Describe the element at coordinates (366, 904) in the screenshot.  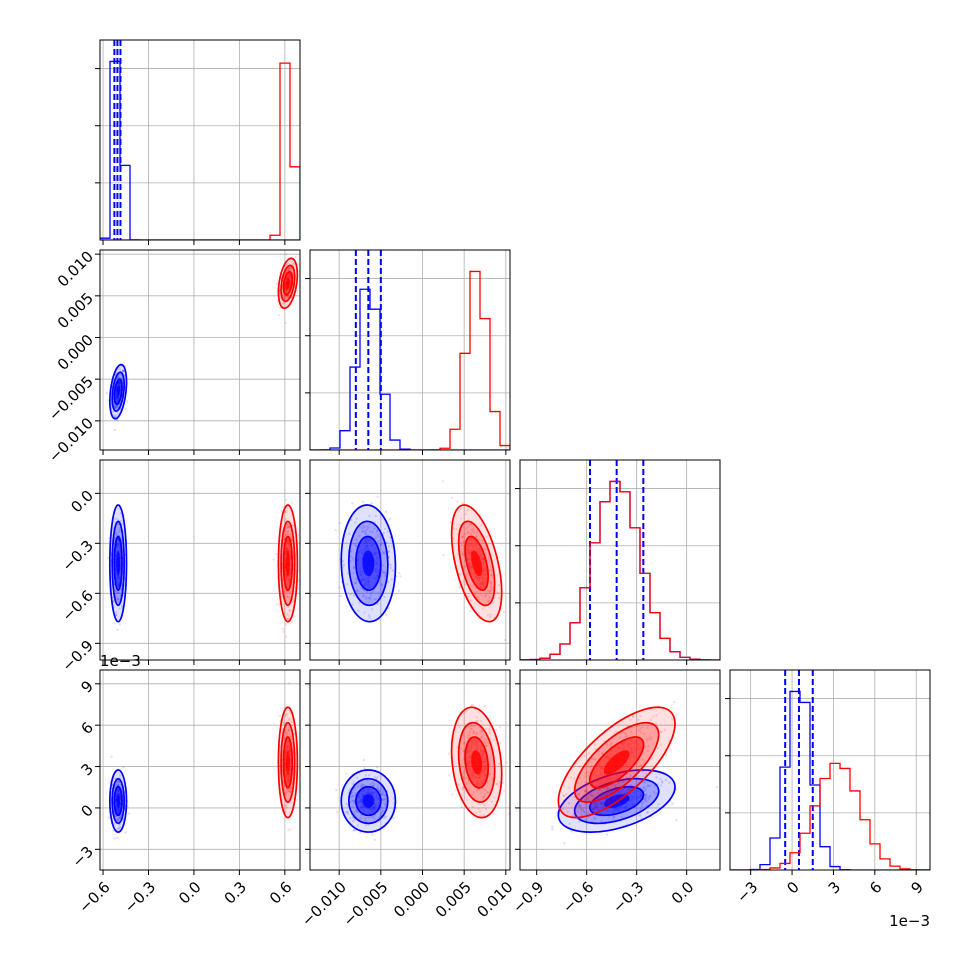
I see `x-tick-label: −0.005` at that location.